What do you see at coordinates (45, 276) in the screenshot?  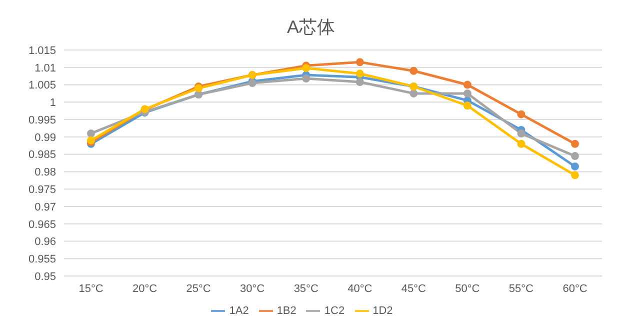 I see `y-tick-label: 0.95` at bounding box center [45, 276].